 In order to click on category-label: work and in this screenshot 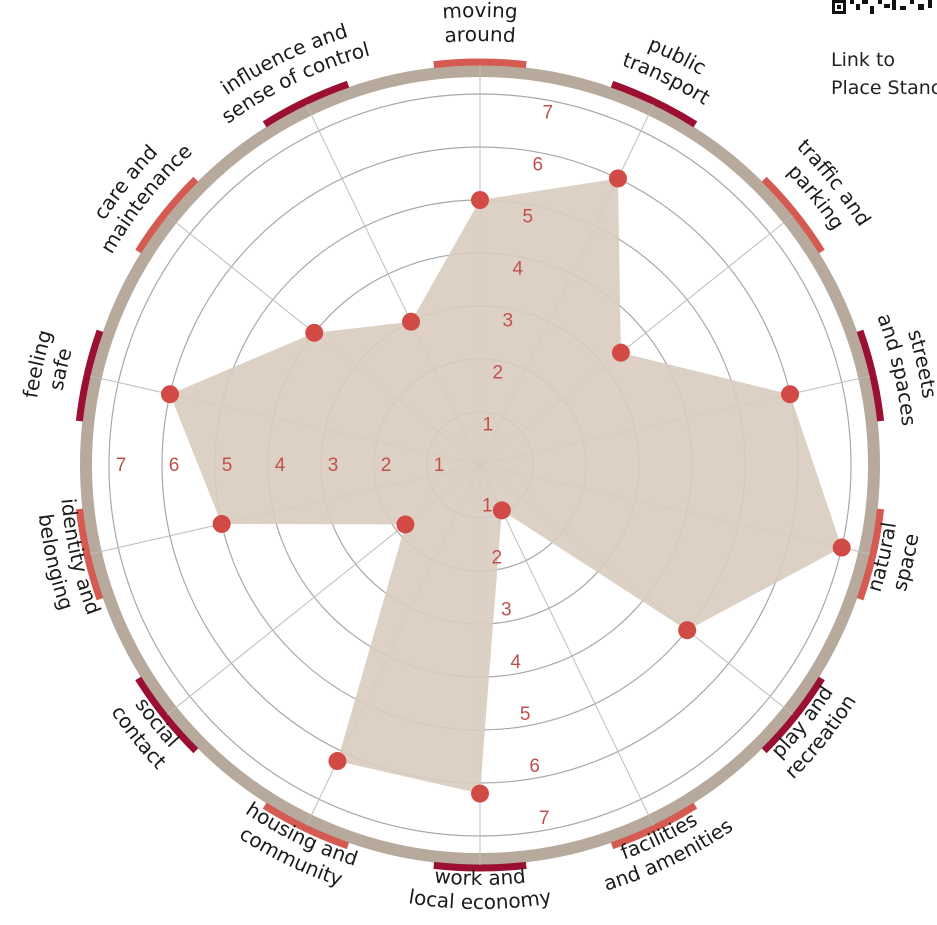, I will do `click(479, 877)`.